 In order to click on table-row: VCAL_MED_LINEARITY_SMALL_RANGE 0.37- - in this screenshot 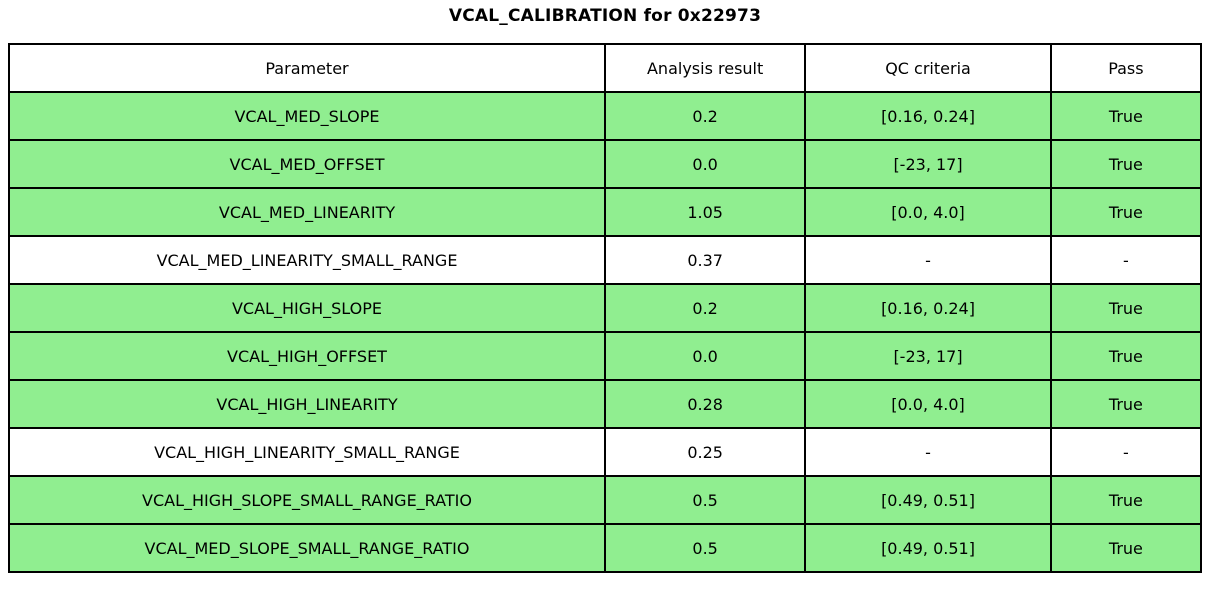, I will do `click(605, 260)`.